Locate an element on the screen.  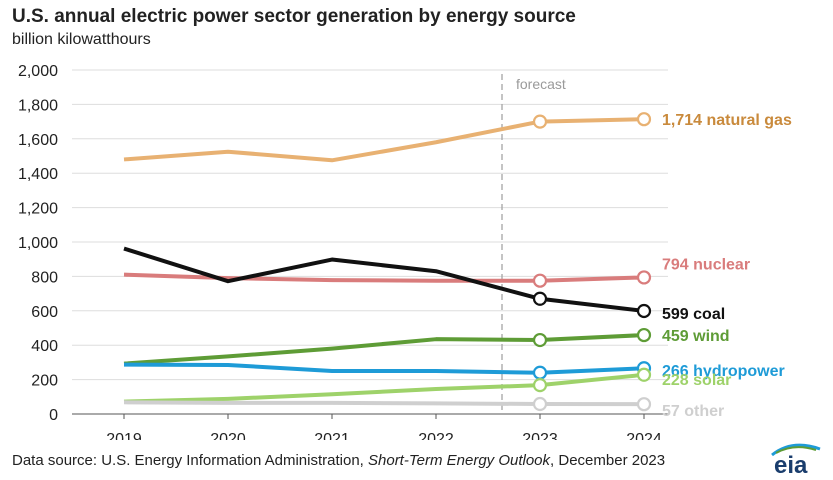
x-tick-label: 2023 is located at coordinates (540, 435).